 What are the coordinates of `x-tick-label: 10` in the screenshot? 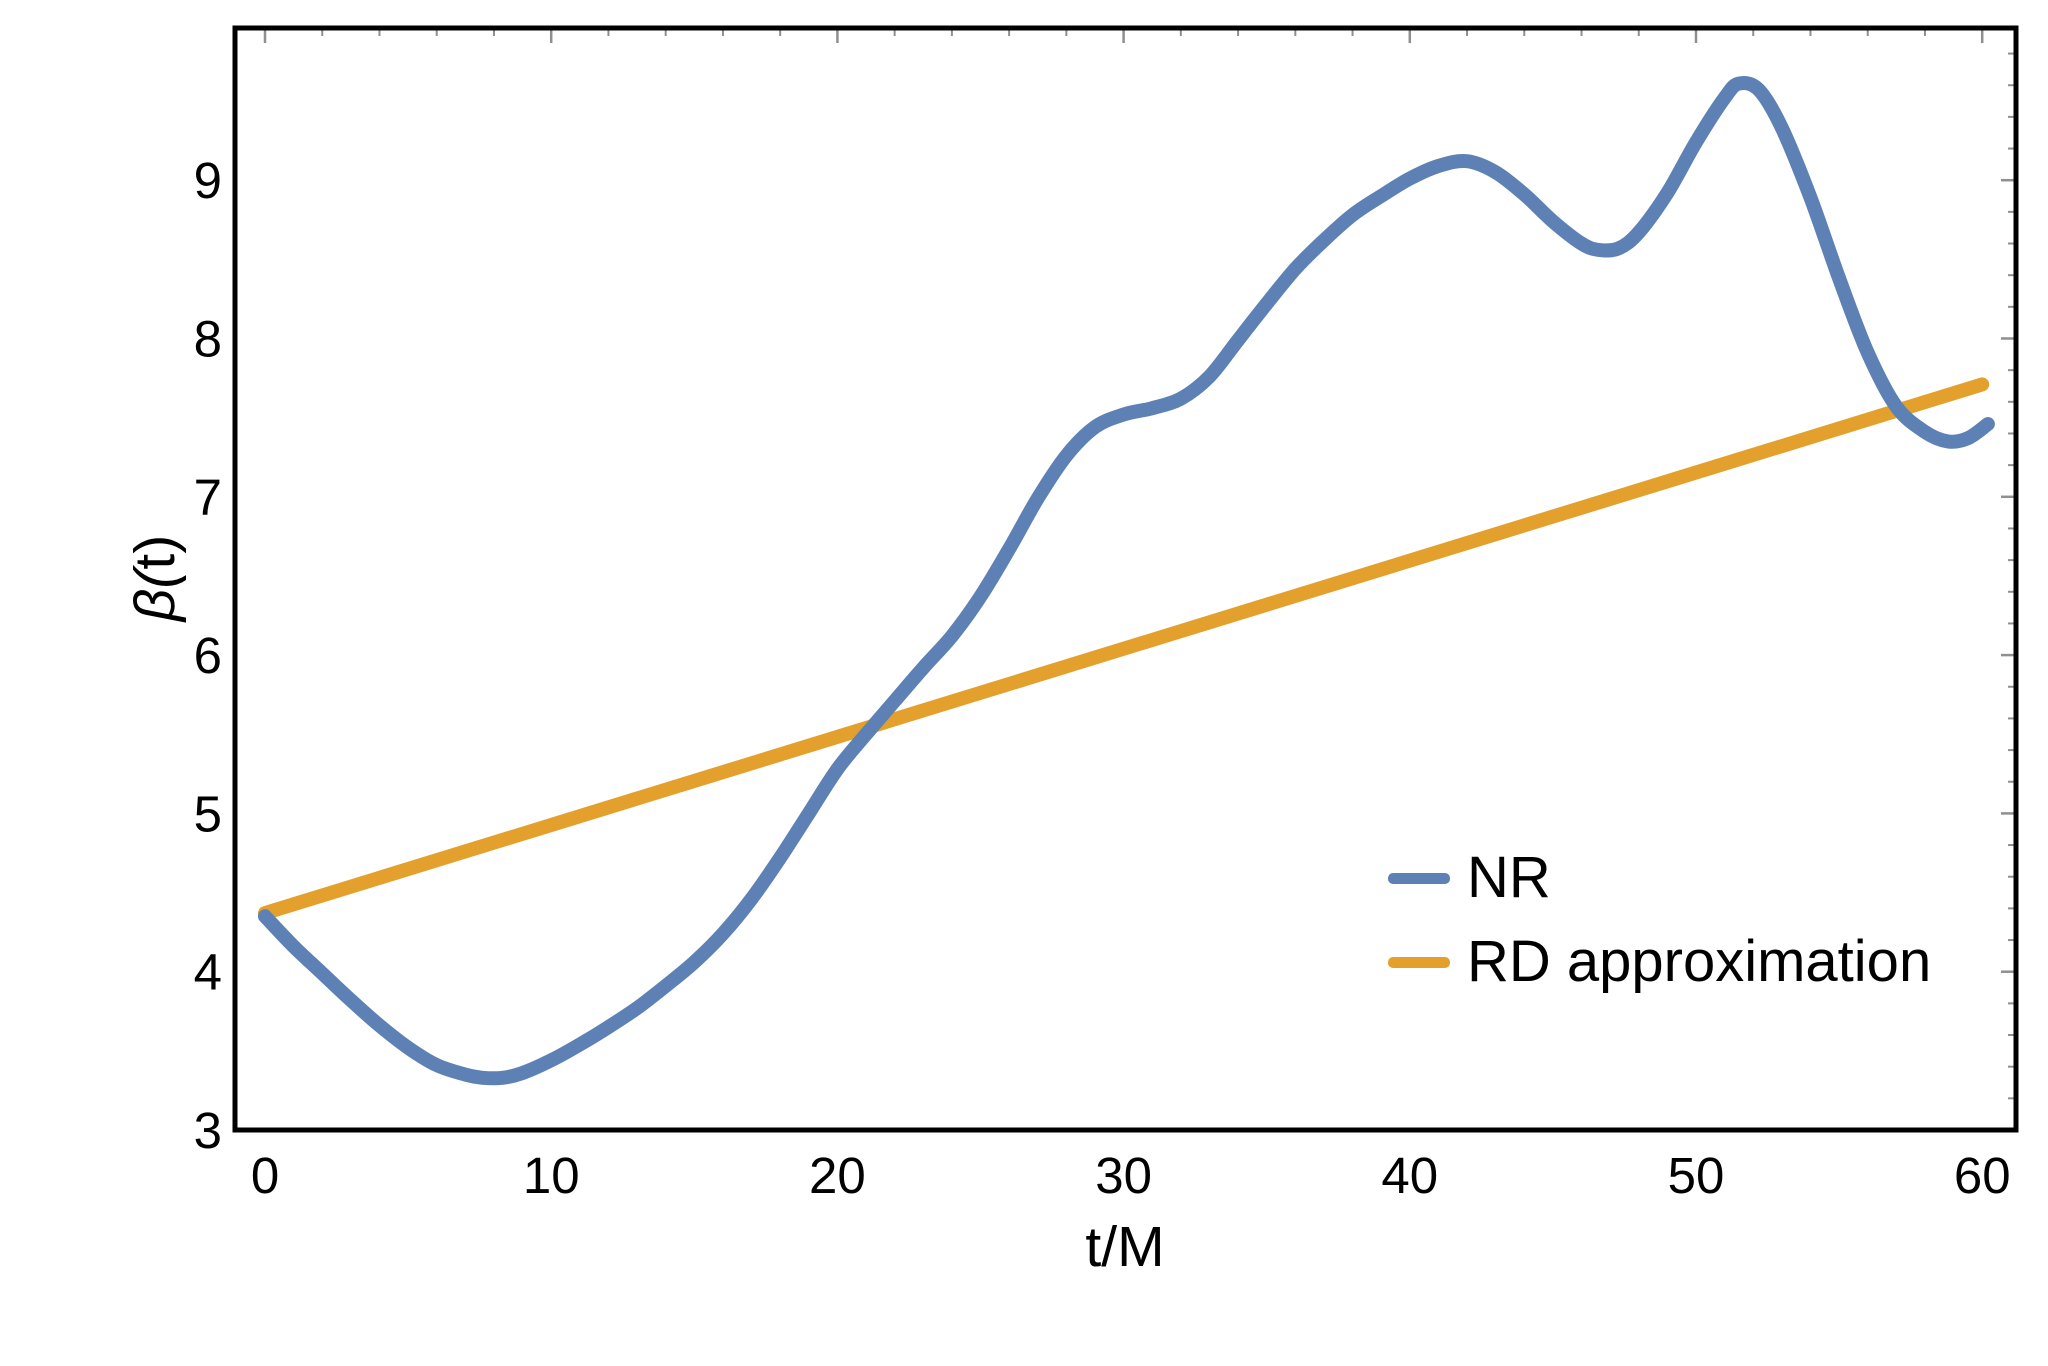 It's located at (551, 1175).